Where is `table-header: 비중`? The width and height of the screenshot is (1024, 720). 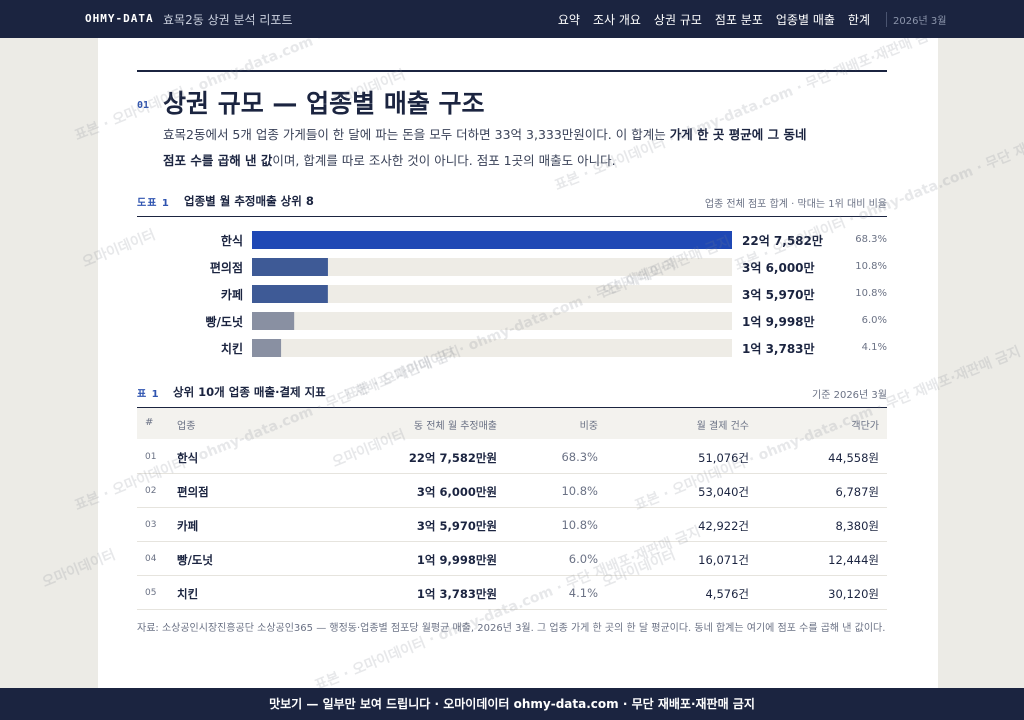 table-header: 비중 is located at coordinates (588, 426).